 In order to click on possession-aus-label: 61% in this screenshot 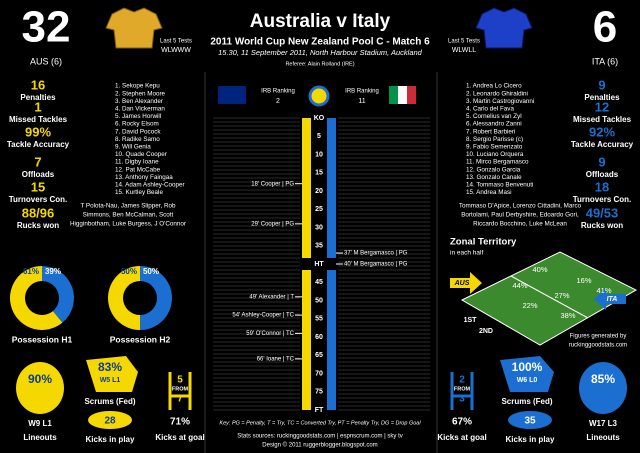, I will do `click(31, 271)`.